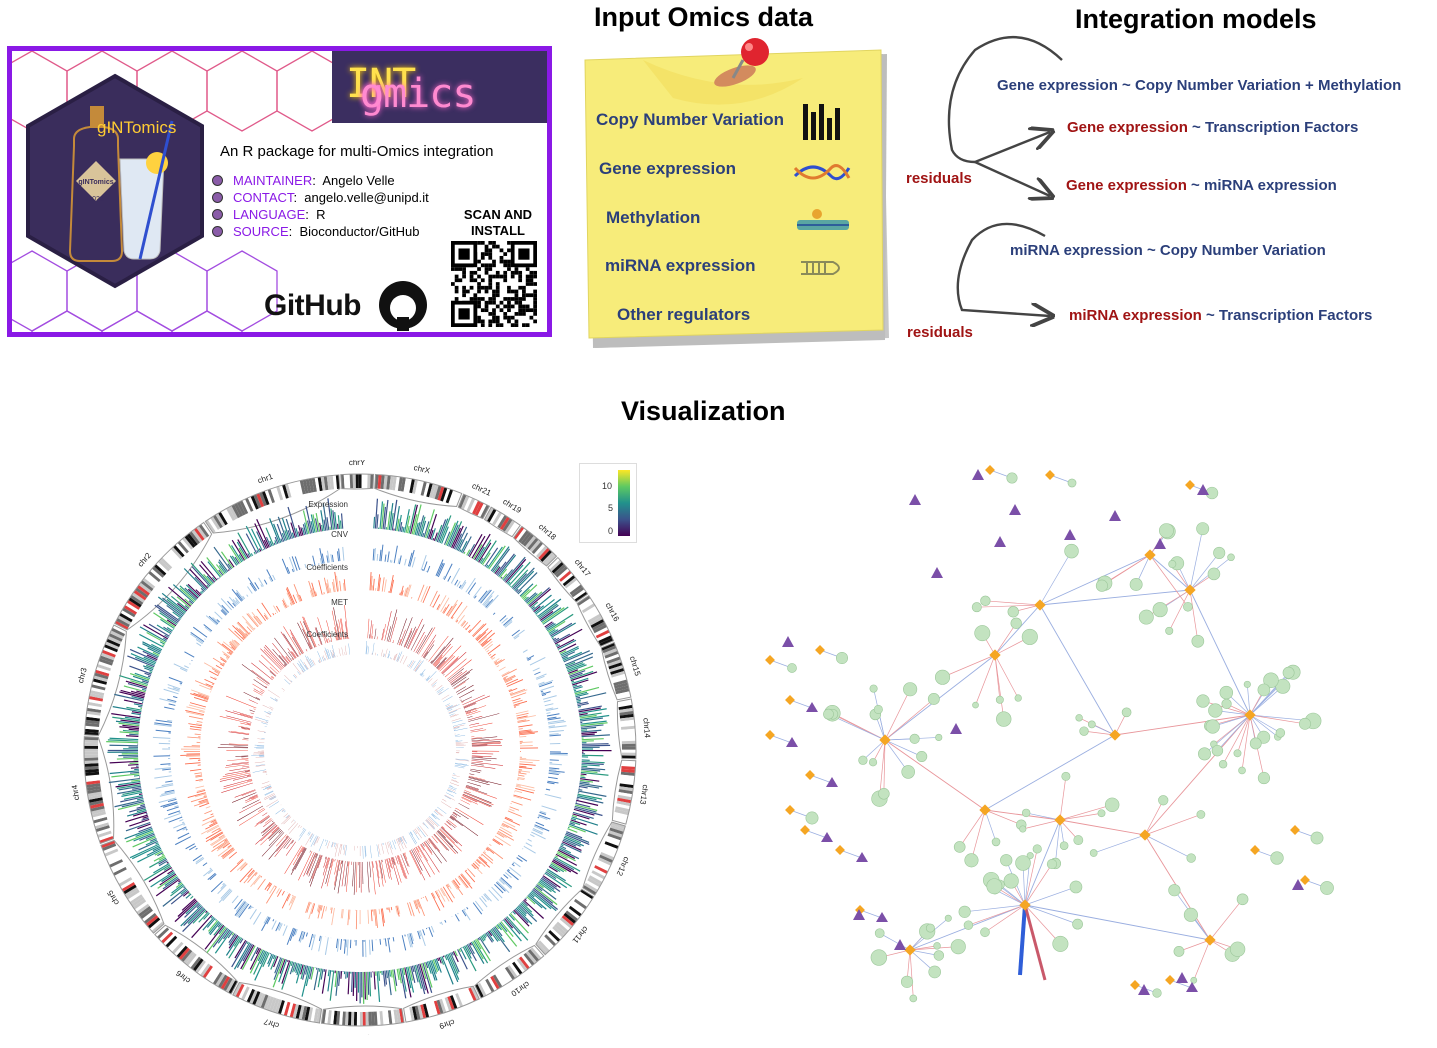  Describe the element at coordinates (494, 284) in the screenshot. I see `qr-code` at that location.